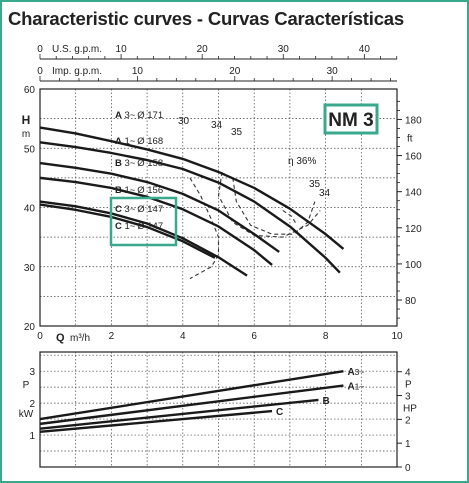  I want to click on head-y-axis-unit: m, so click(26, 134).